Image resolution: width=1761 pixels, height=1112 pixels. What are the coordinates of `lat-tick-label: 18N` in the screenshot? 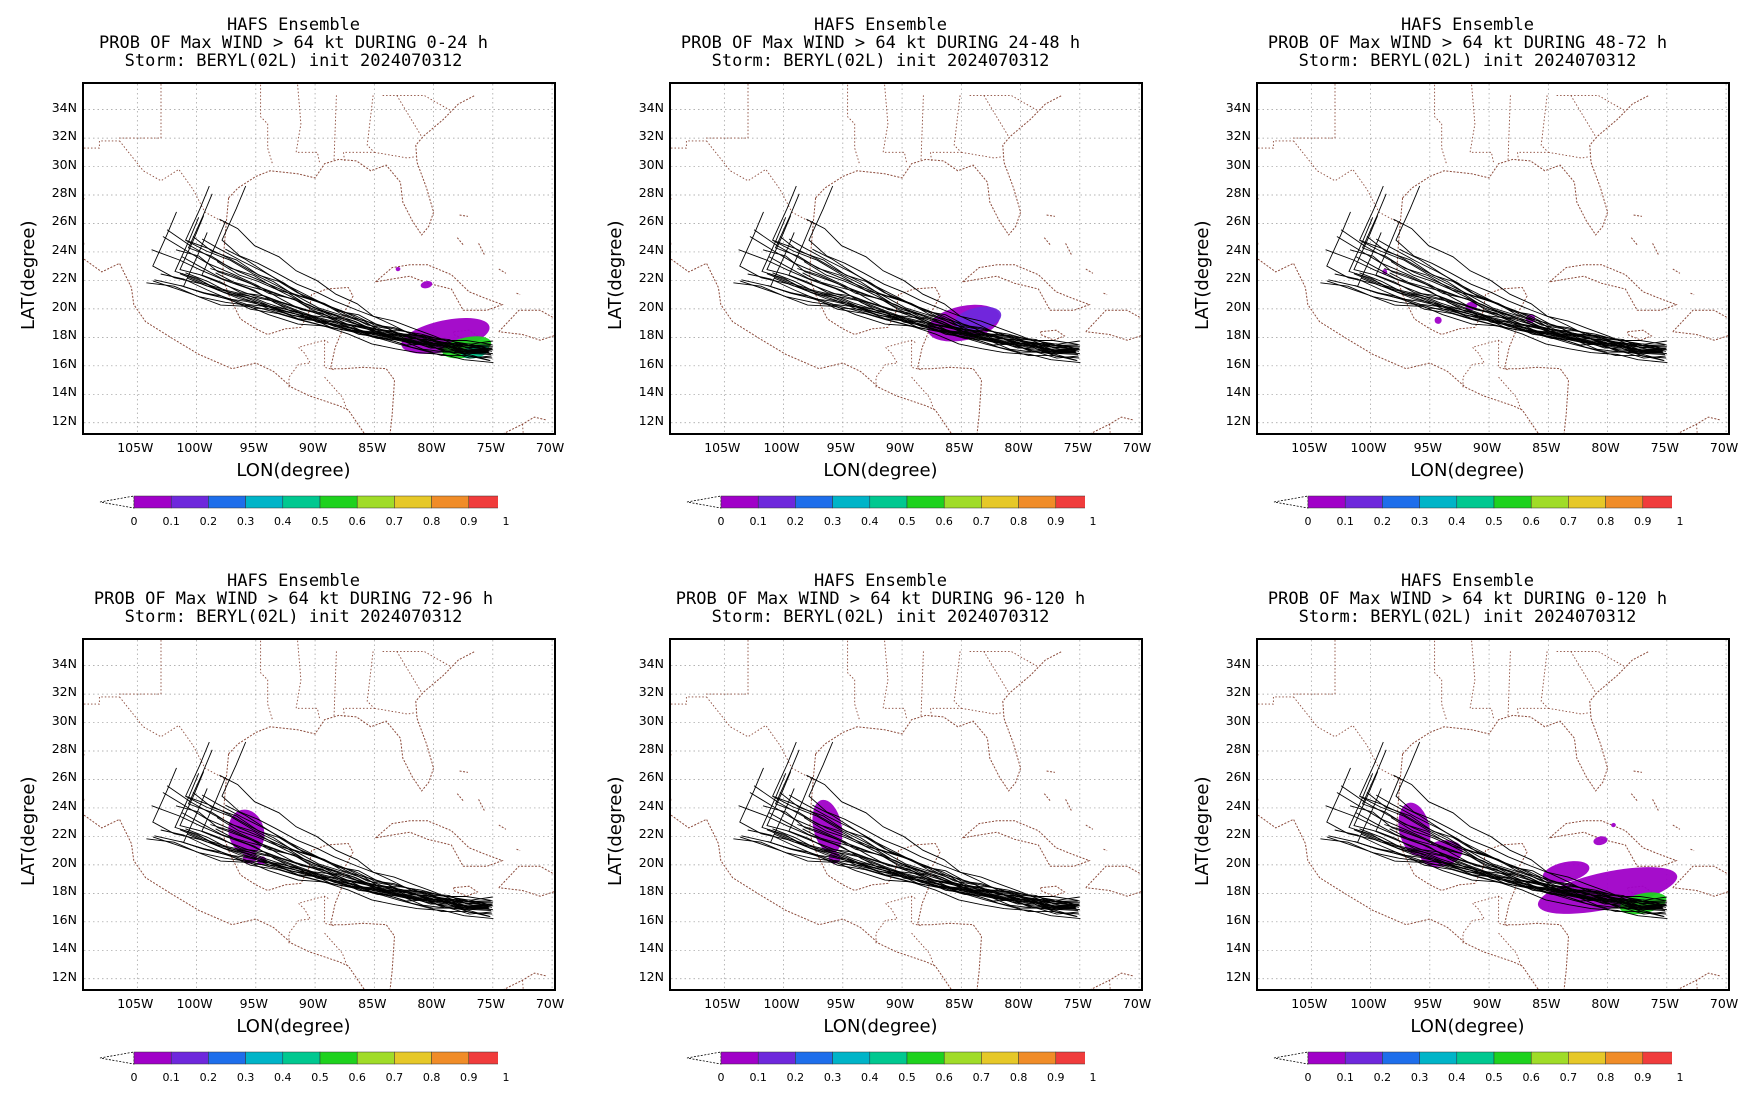 It's located at (651, 891).